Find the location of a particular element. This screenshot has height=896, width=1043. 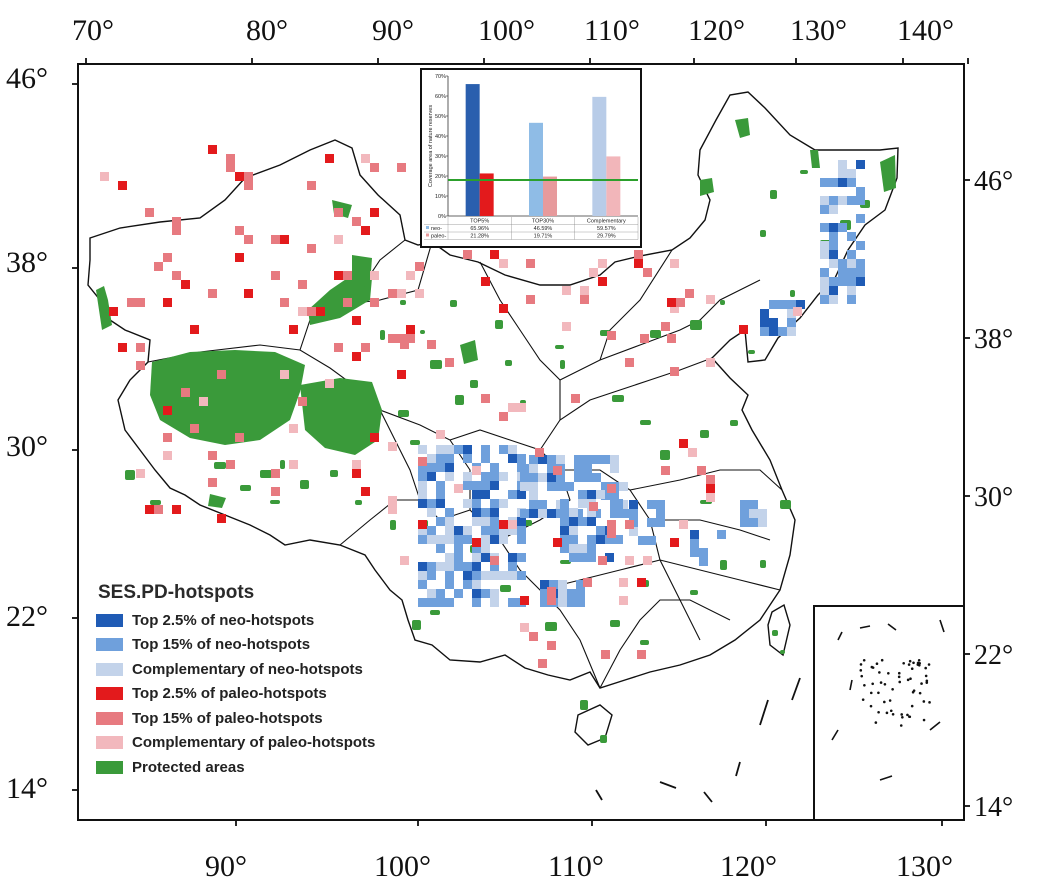

legend-label: Top 15% of neo-hotspots is located at coordinates (221, 645).